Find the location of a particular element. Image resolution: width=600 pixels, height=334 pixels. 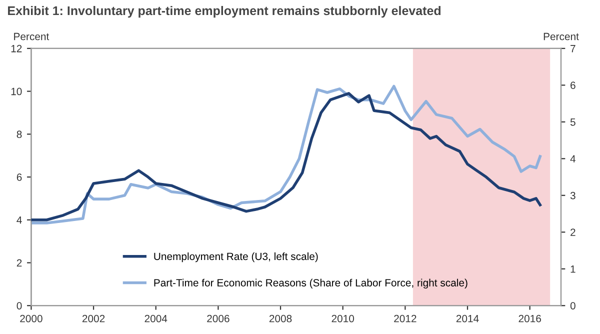

y2-tick-label: 3 is located at coordinates (573, 196).